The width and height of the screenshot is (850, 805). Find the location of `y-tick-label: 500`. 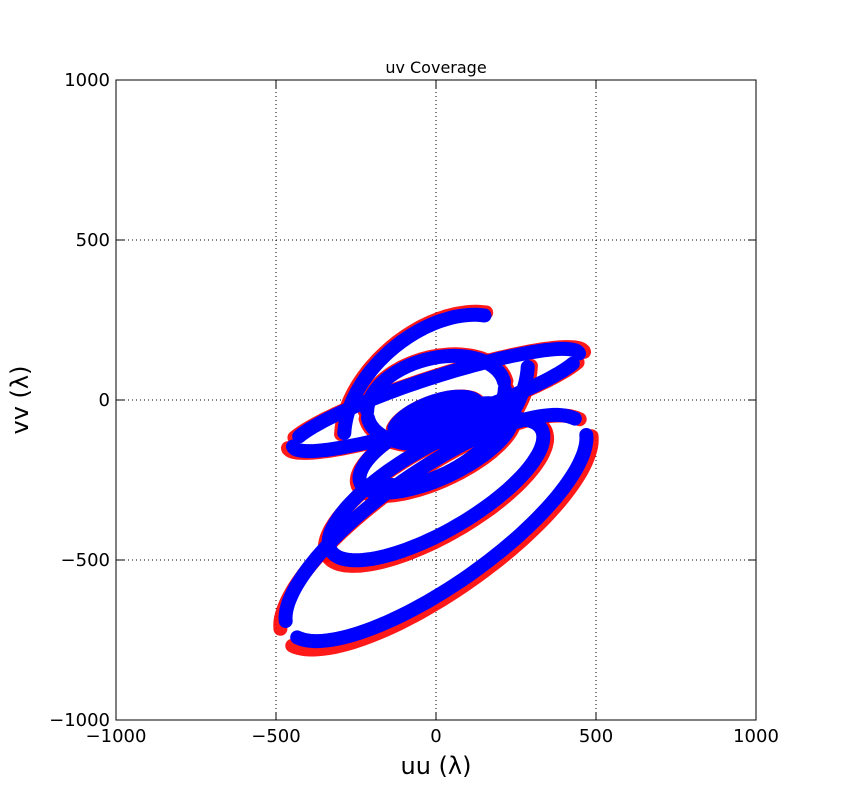

y-tick-label: 500 is located at coordinates (93, 240).